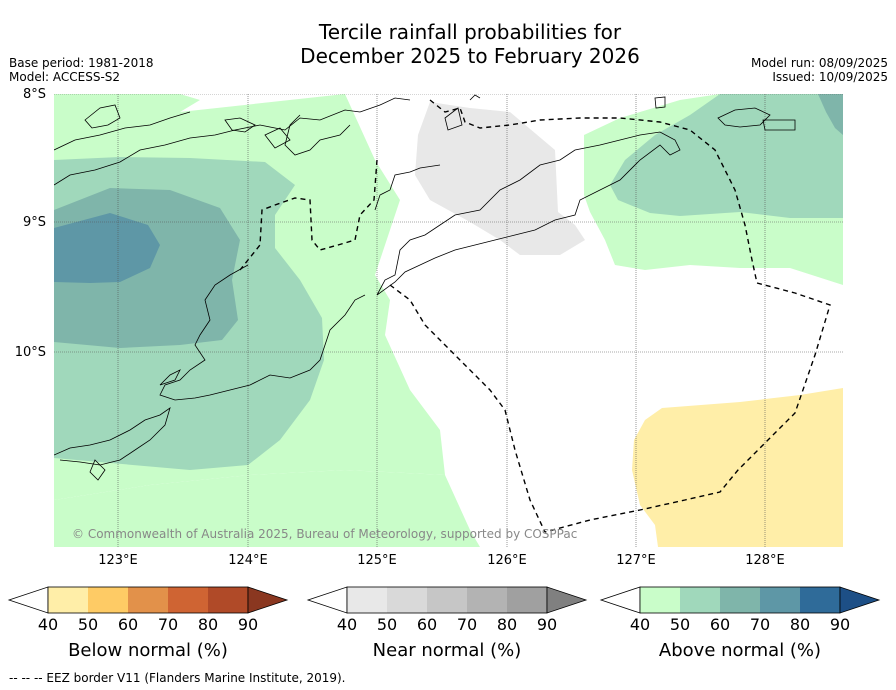 The width and height of the screenshot is (896, 690). What do you see at coordinates (34, 94) in the screenshot?
I see `lat-label-8s: 8°S` at bounding box center [34, 94].